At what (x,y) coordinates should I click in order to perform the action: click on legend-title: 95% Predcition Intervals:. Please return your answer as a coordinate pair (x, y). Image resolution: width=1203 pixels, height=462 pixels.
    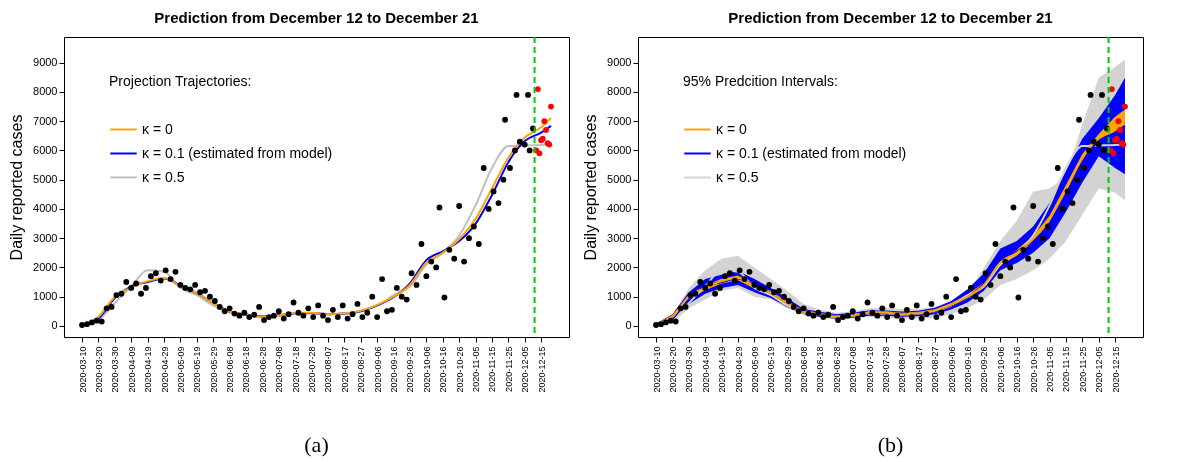
    Looking at the image, I should click on (760, 81).